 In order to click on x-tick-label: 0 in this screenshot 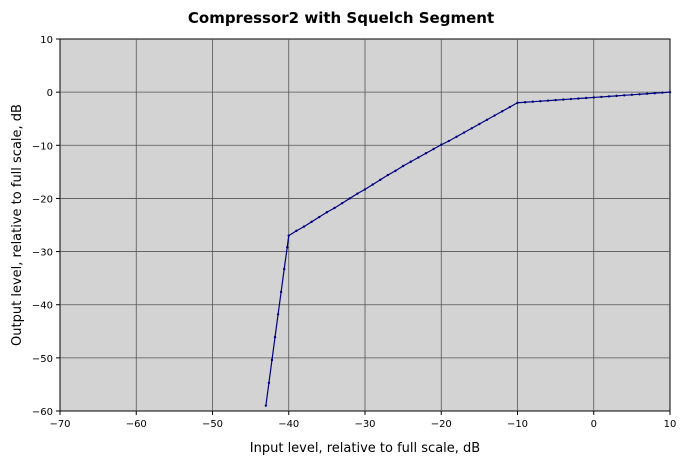, I will do `click(594, 424)`.